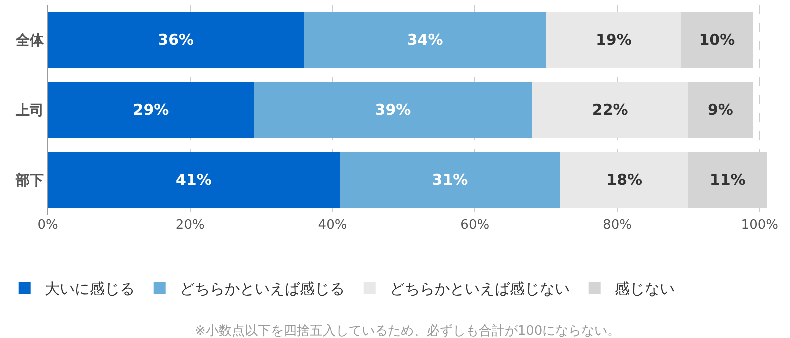 The height and width of the screenshot is (338, 790). I want to click on x-tick-label: 0%, so click(48, 225).